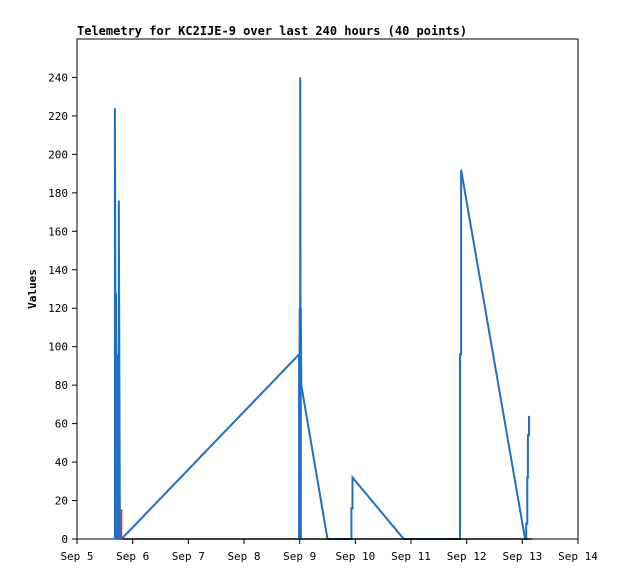  I want to click on x-tick-label: Sep 9, so click(299, 556).